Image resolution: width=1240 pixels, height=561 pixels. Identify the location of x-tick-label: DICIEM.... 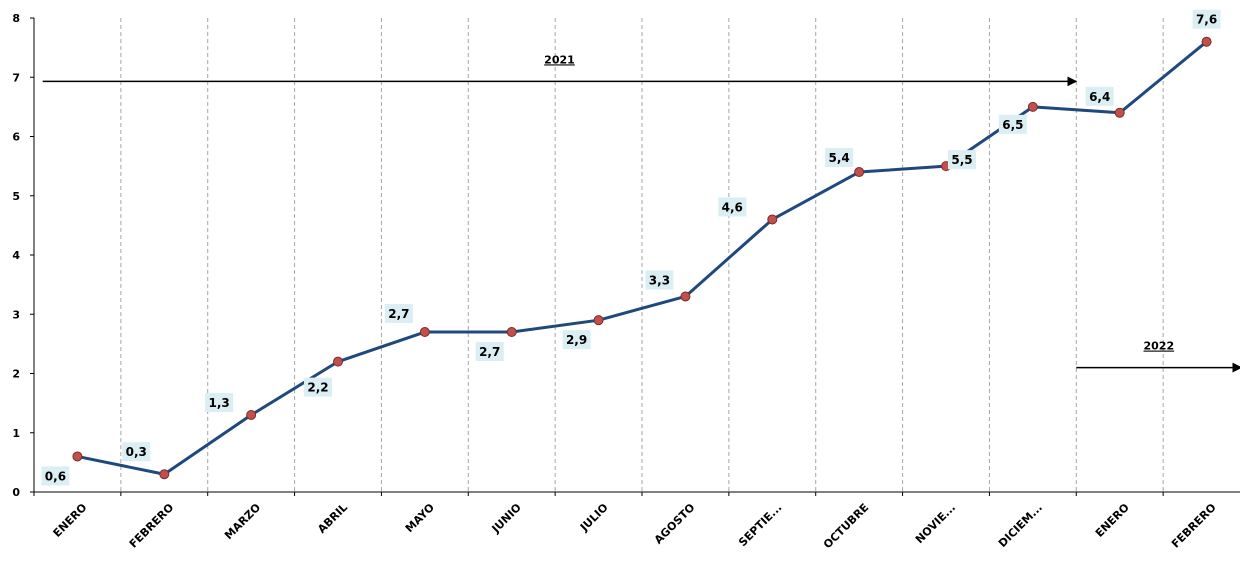
(1020, 525).